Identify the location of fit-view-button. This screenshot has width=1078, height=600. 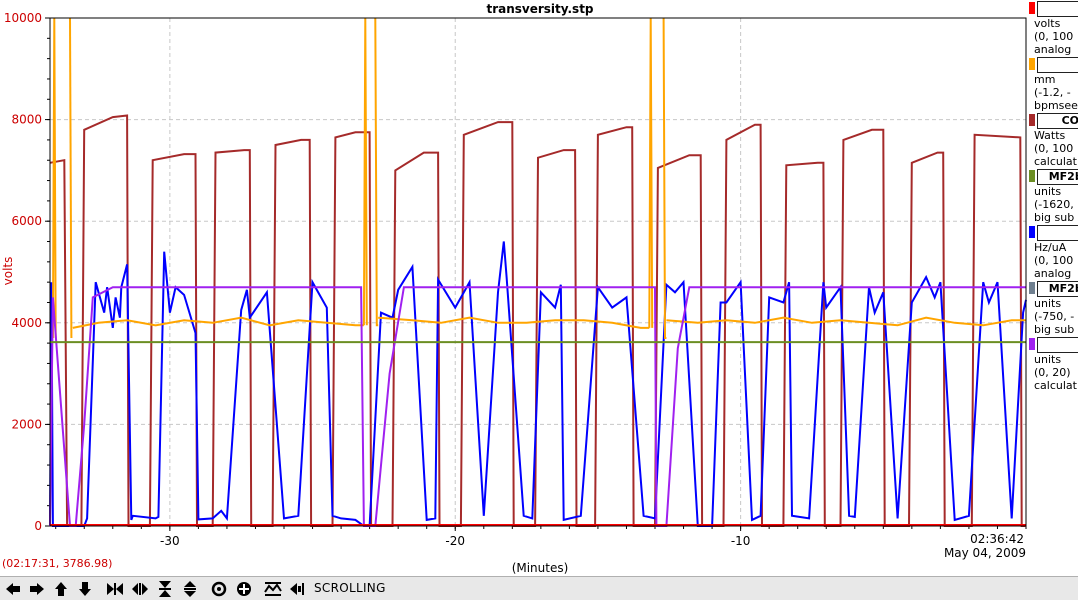
(273, 589).